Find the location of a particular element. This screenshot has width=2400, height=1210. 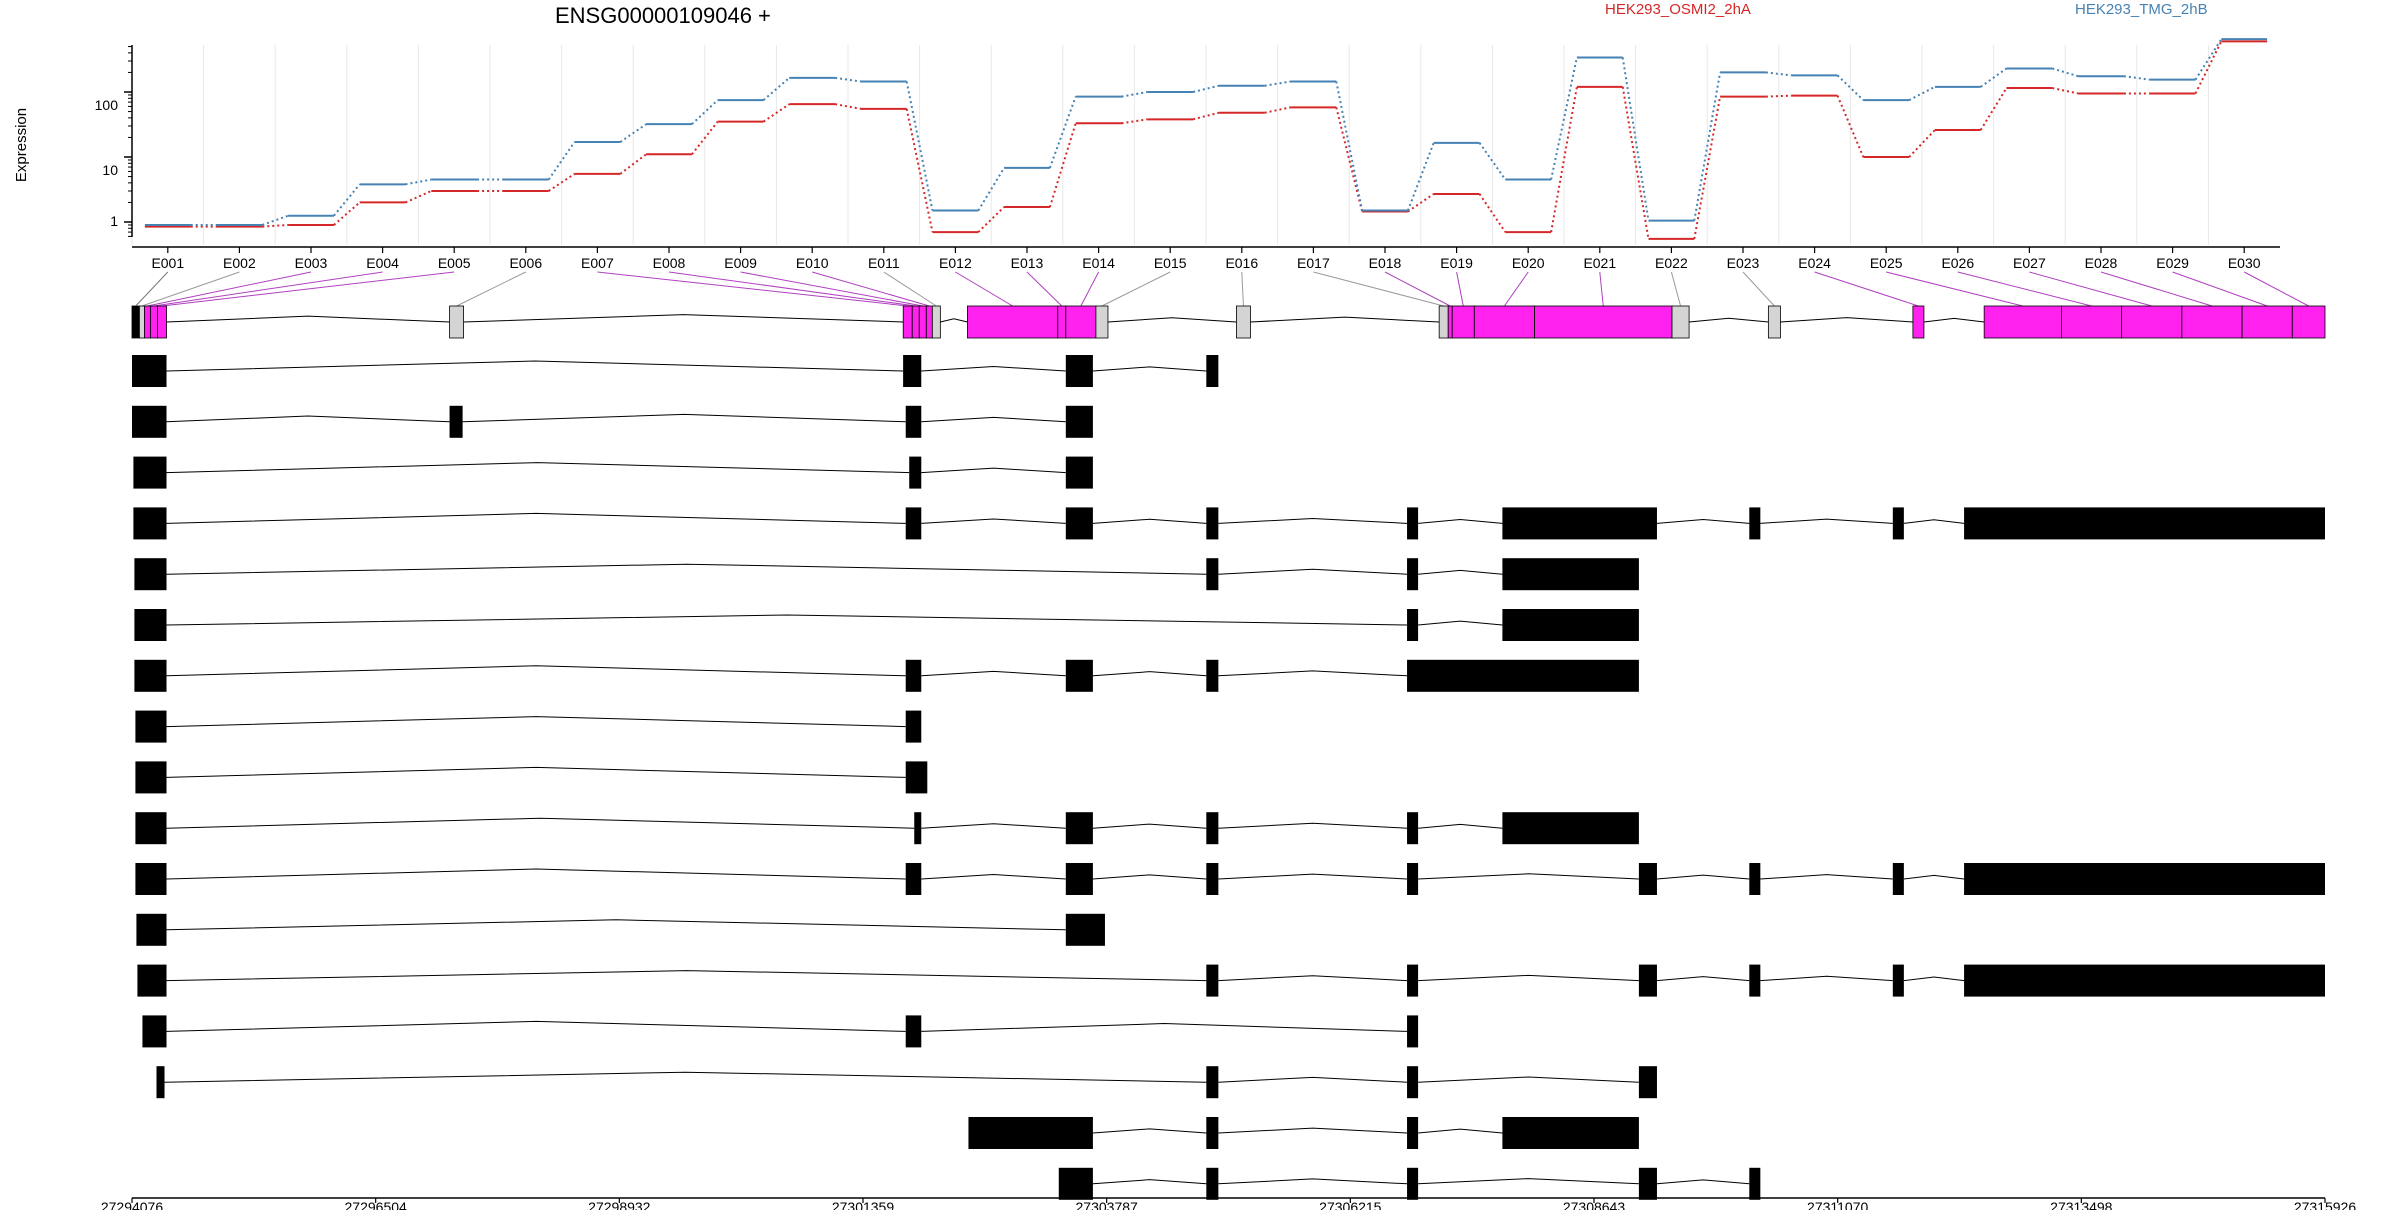

exon-connectors is located at coordinates (1222, 289).